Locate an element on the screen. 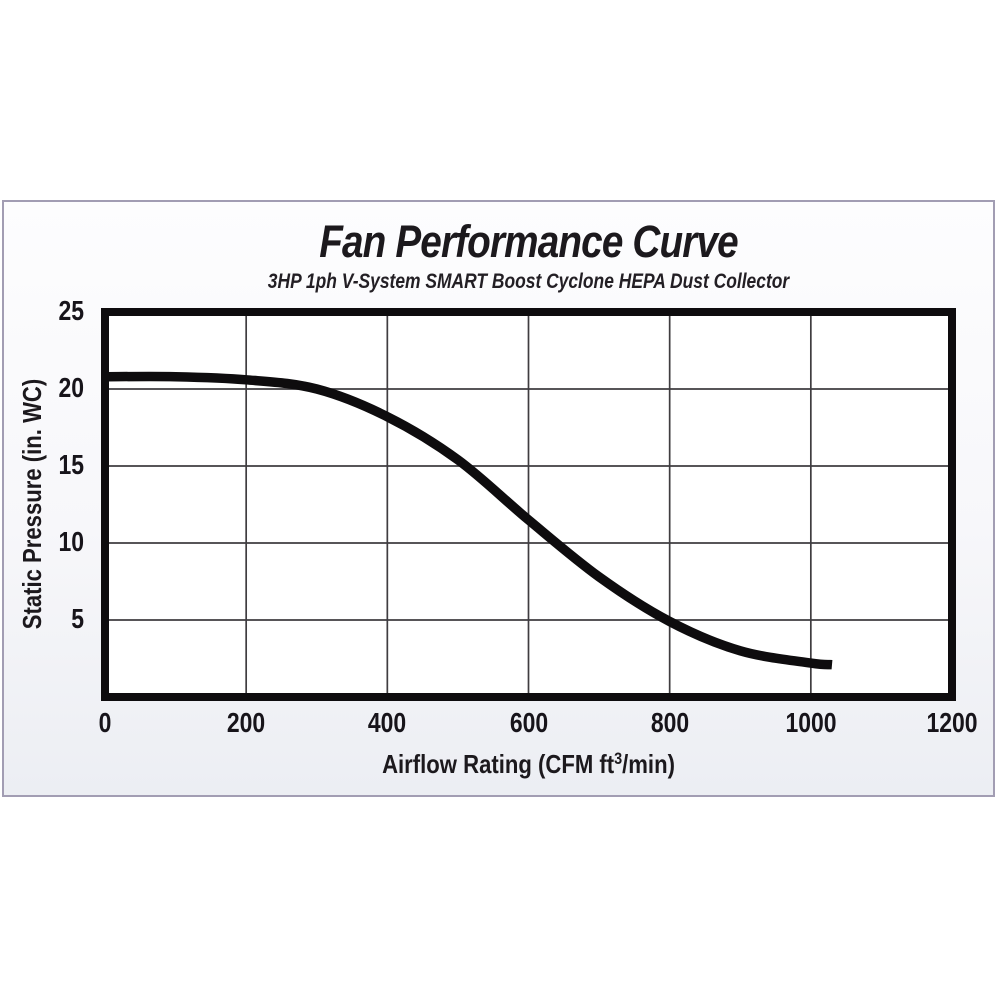 The height and width of the screenshot is (1000, 1000). chart-title: Fan Performance Curve is located at coordinates (528, 241).